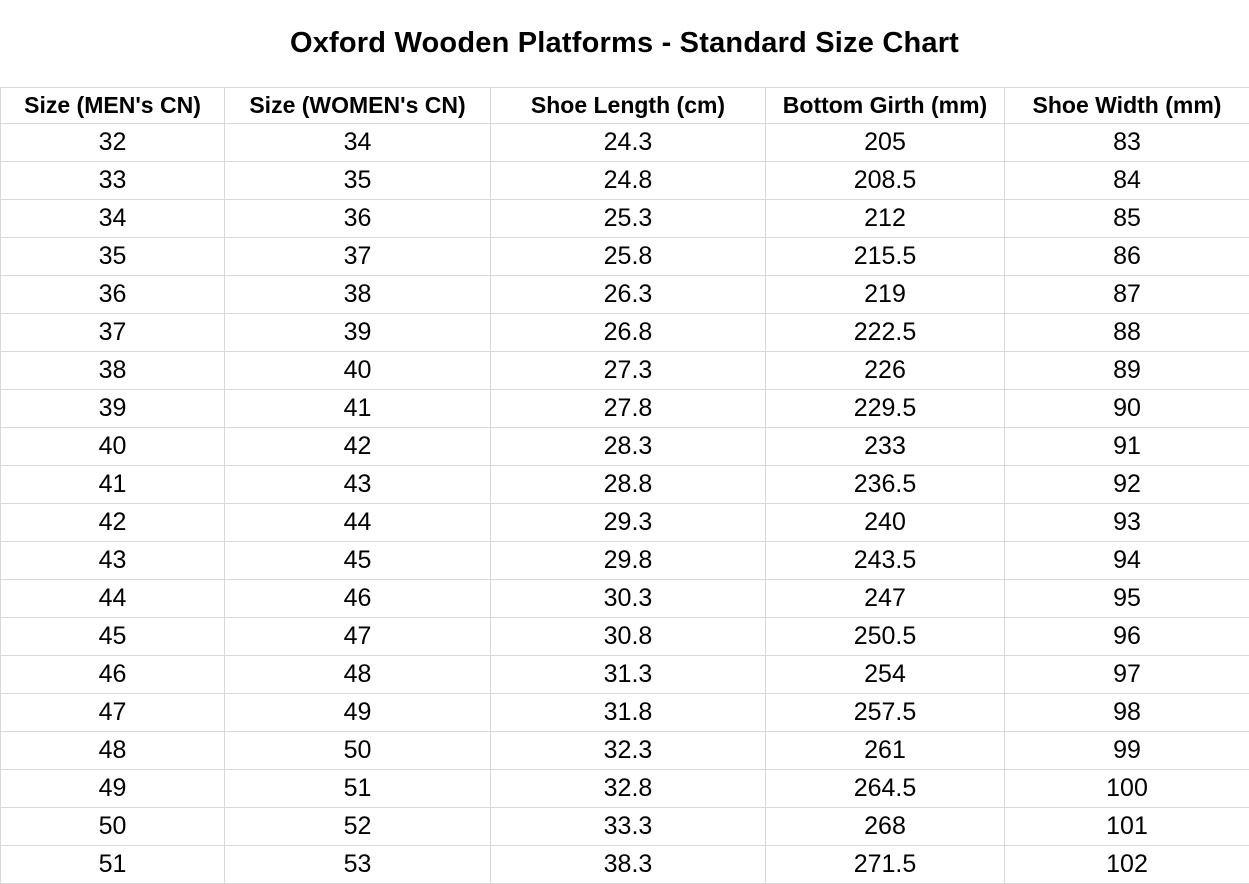  Describe the element at coordinates (885, 447) in the screenshot. I see `table-cell: 233` at that location.